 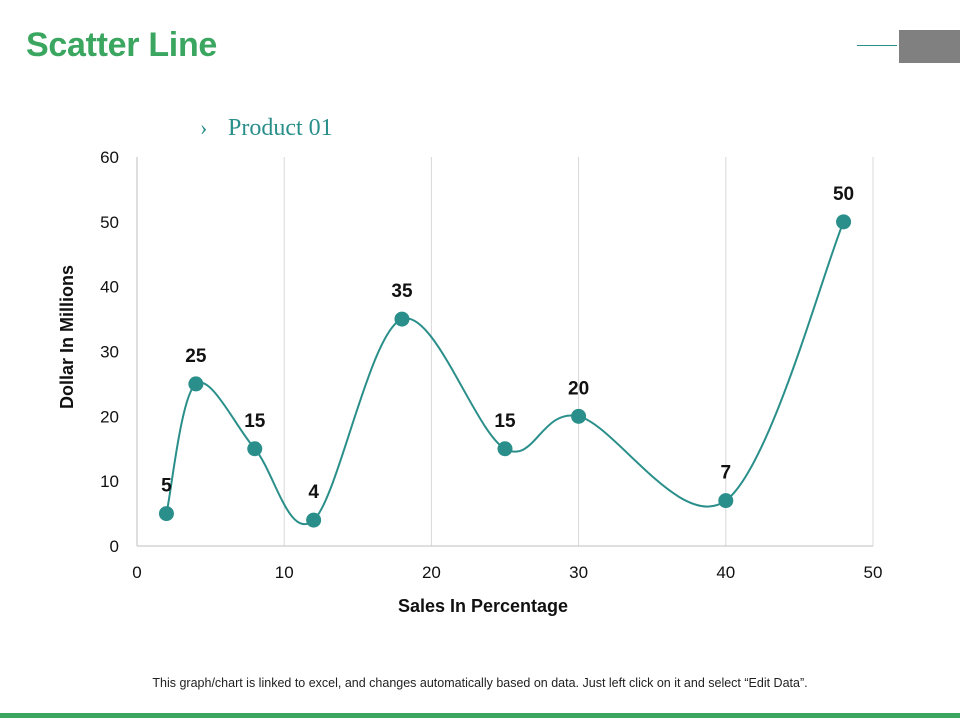 I want to click on x-tick-label: 30, so click(x=578, y=572).